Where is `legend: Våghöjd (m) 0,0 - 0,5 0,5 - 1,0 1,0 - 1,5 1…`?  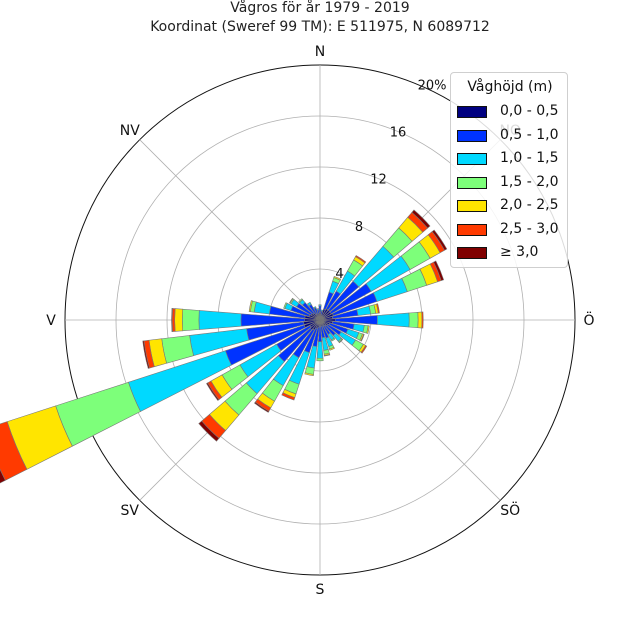 legend: Våghöjd (m) 0,0 - 0,5 0,5 - 1,0 1,0 - 1,5 1… is located at coordinates (509, 170).